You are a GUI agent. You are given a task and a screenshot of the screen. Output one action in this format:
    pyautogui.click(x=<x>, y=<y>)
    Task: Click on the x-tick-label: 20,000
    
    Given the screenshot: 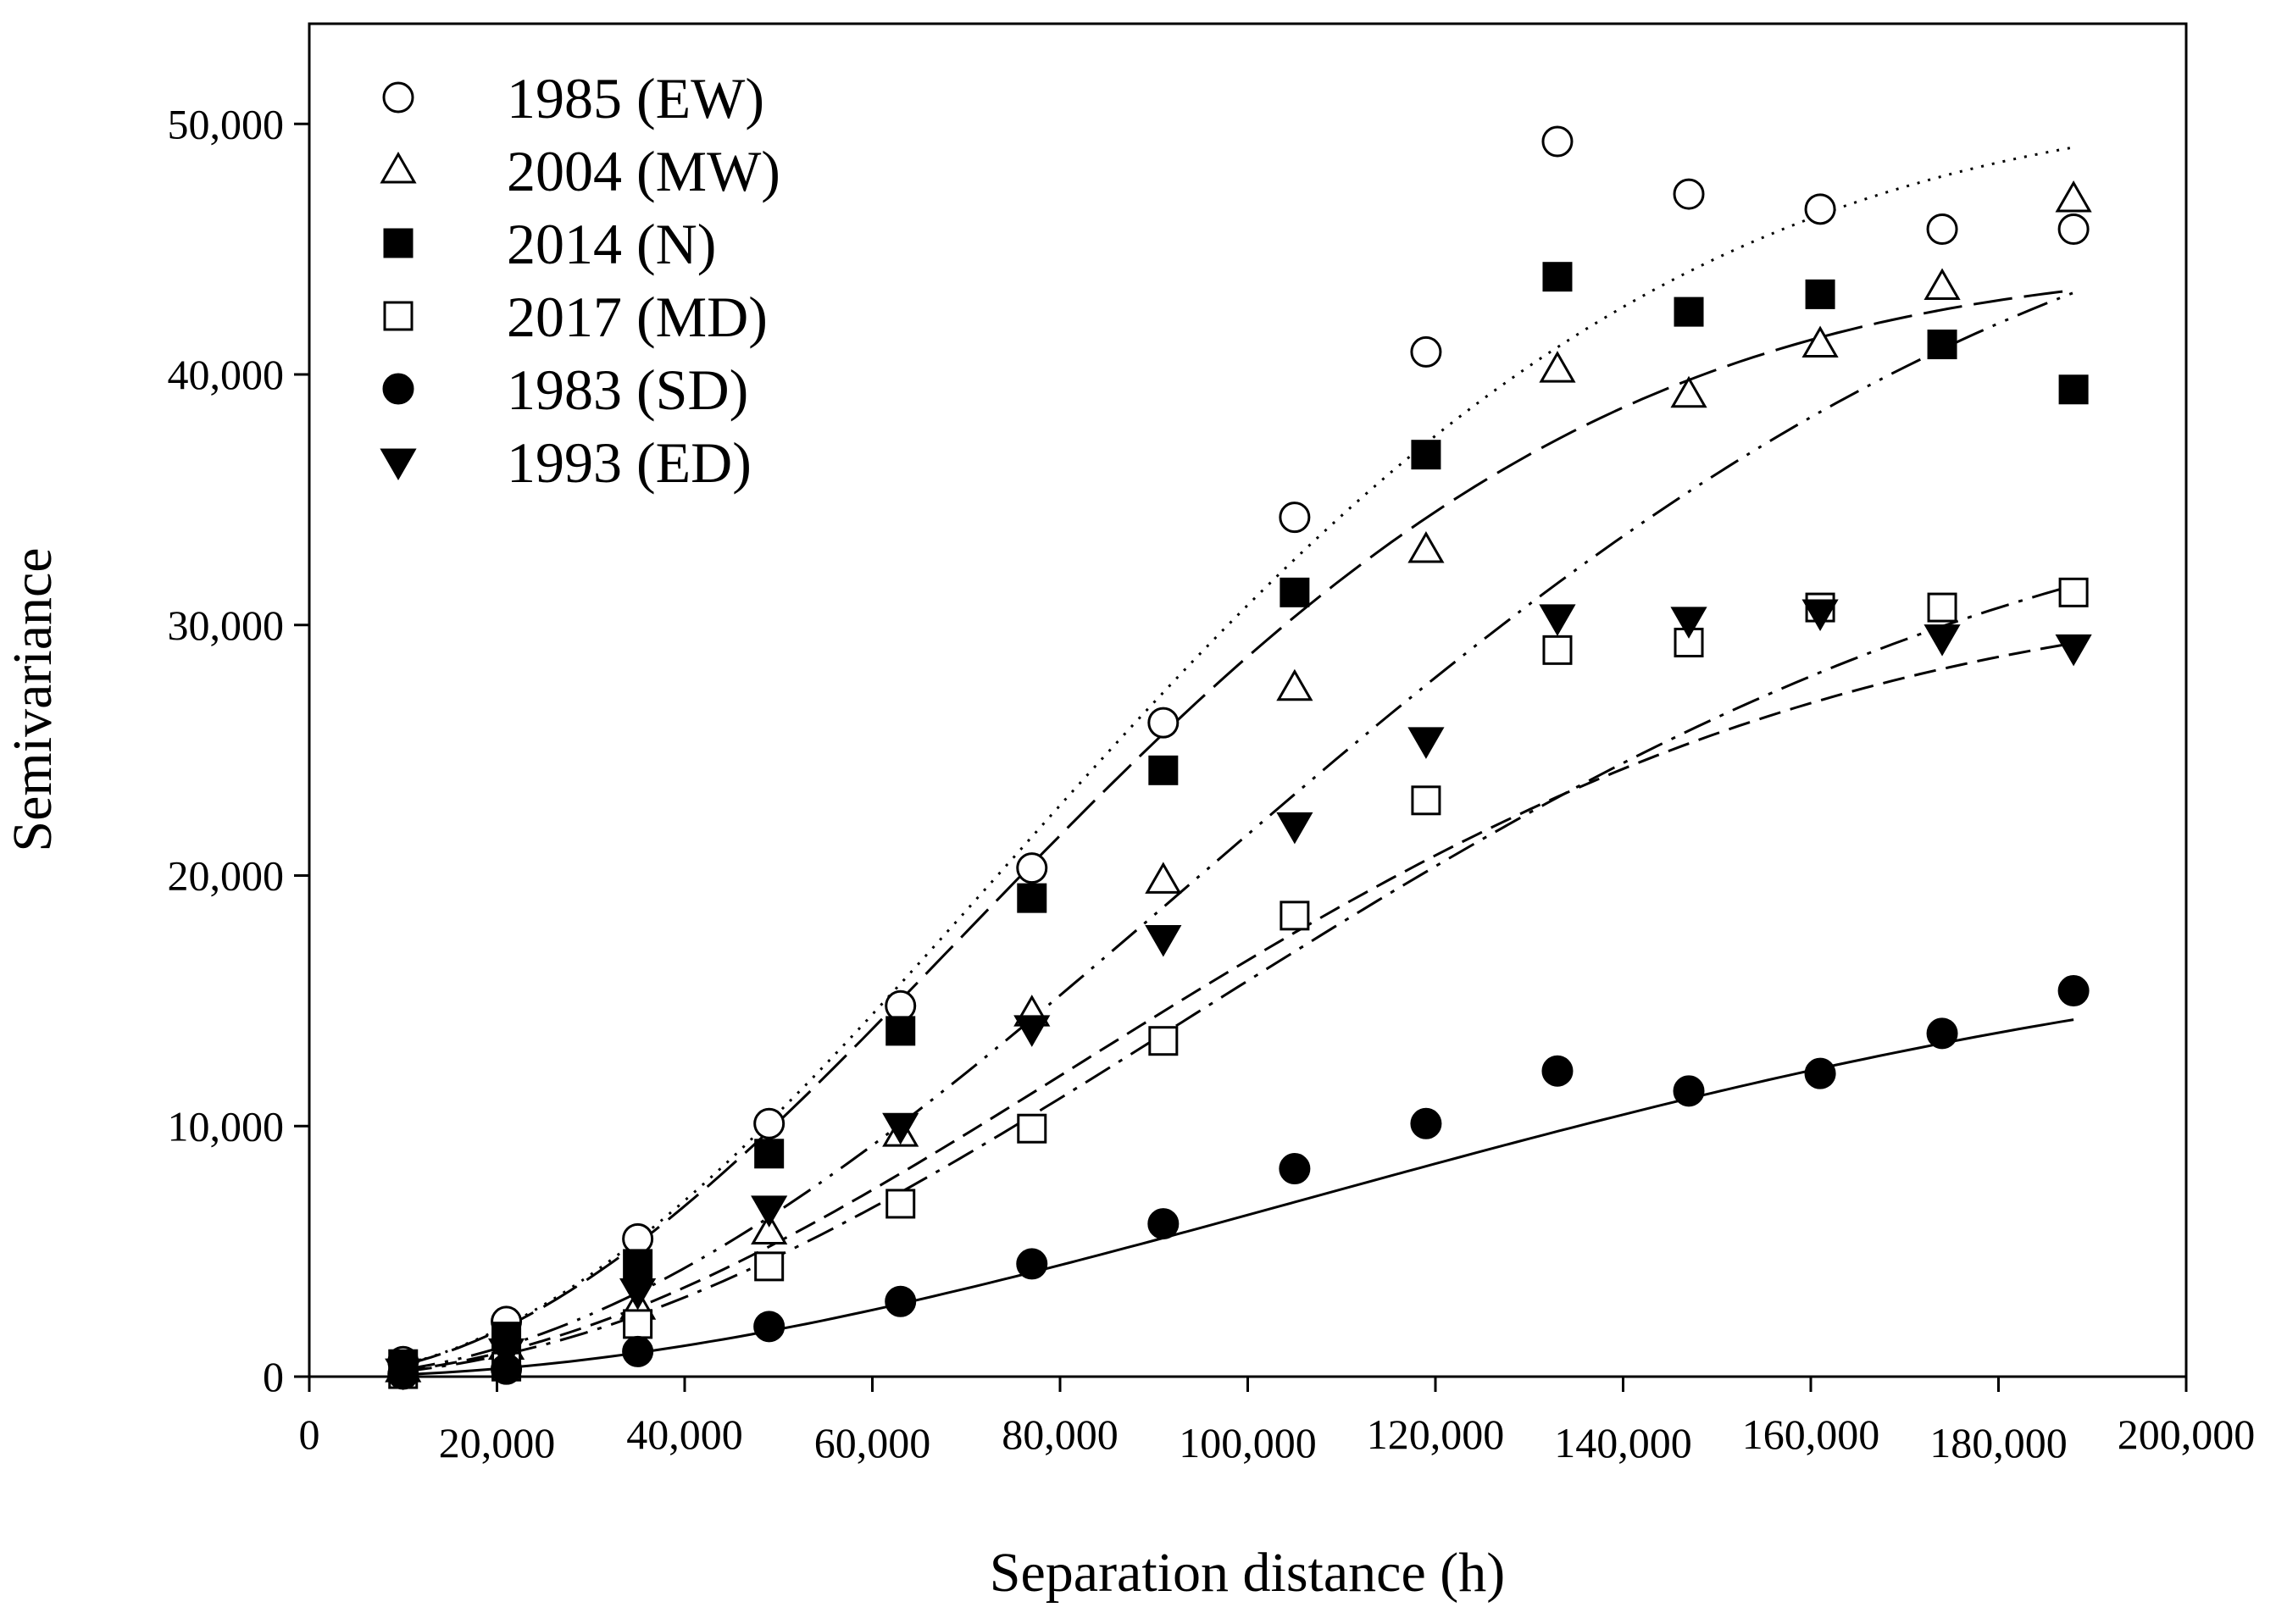 What is the action you would take?
    pyautogui.click(x=498, y=1443)
    